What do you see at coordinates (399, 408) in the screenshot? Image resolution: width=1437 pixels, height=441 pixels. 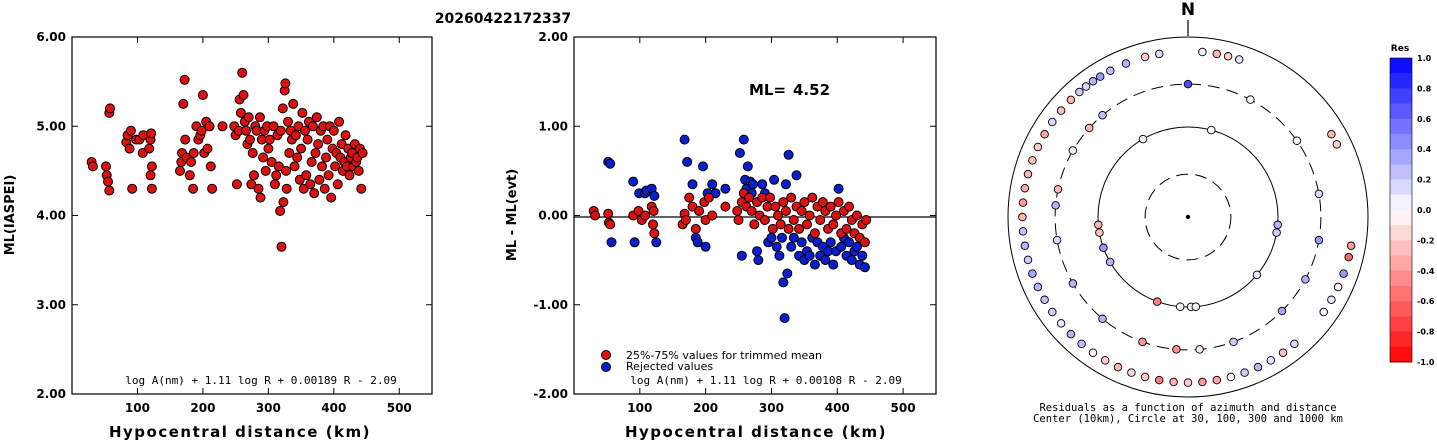 I see `x-tick-label: 500` at bounding box center [399, 408].